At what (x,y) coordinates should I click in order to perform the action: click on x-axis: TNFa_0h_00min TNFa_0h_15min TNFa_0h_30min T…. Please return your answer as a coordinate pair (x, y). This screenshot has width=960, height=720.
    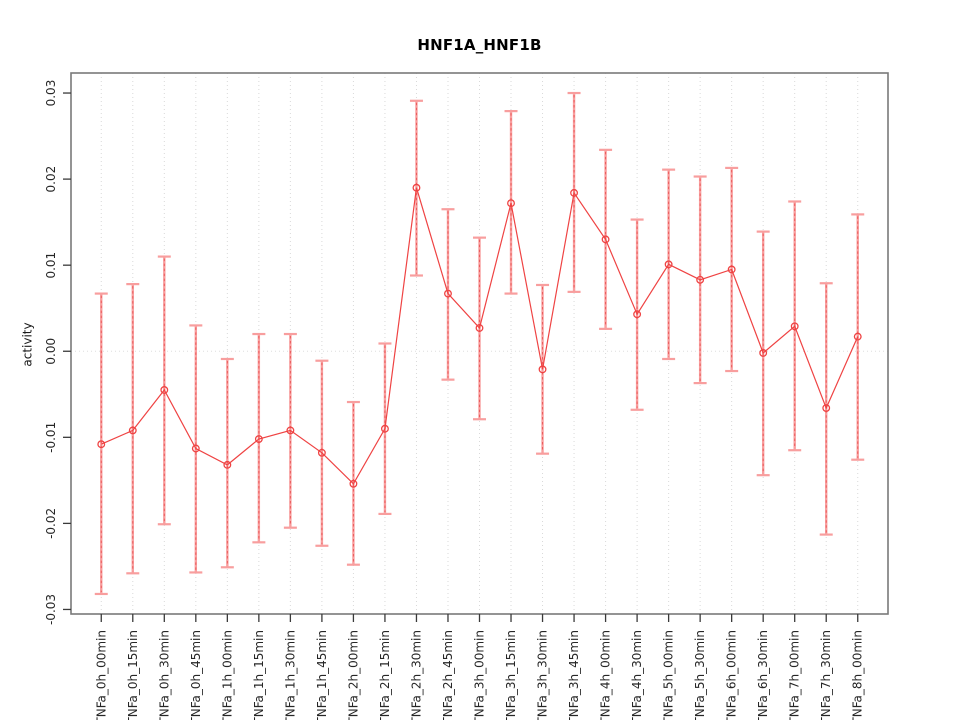
    Looking at the image, I should click on (479, 667).